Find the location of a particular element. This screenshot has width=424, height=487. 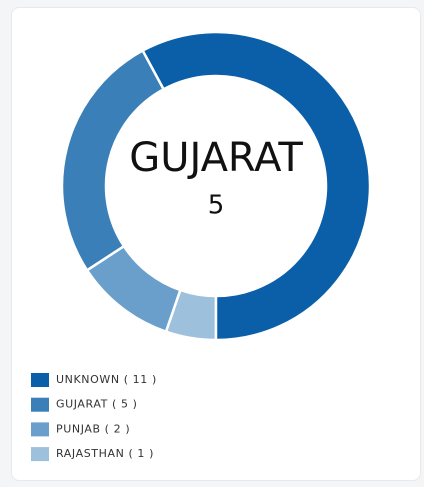

legend-label: UNKNOWN ( 11 ) is located at coordinates (106, 379).